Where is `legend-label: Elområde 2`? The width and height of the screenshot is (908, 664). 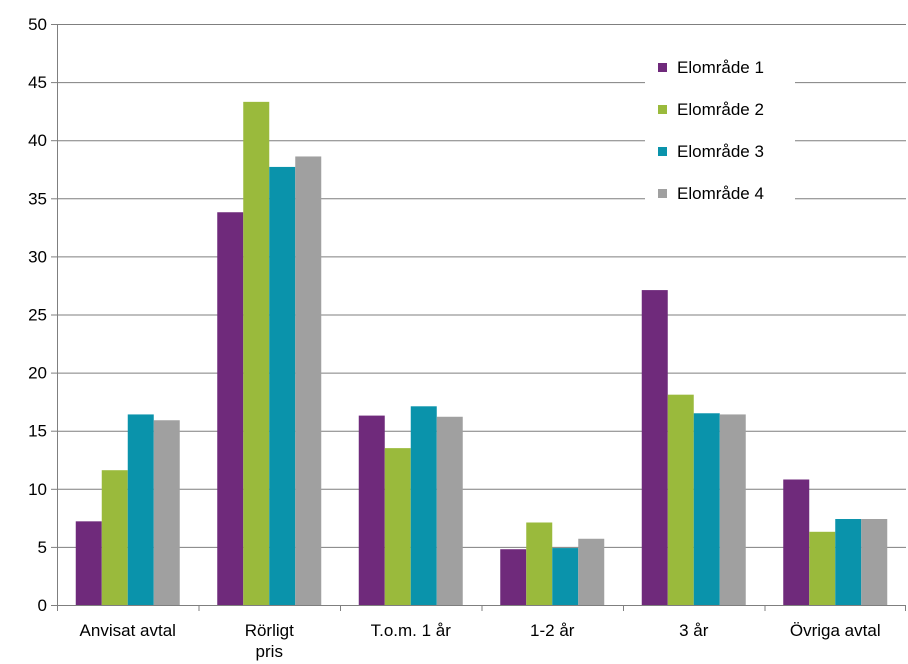 legend-label: Elområde 2 is located at coordinates (720, 109).